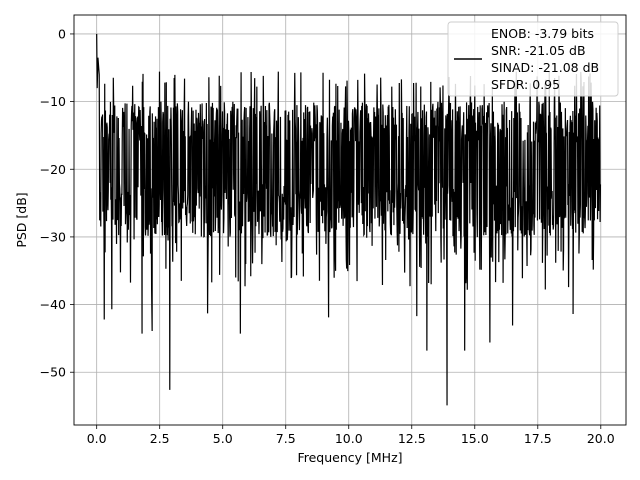 The image size is (640, 480). What do you see at coordinates (223, 438) in the screenshot?
I see `x-tick-label: 5.0` at bounding box center [223, 438].